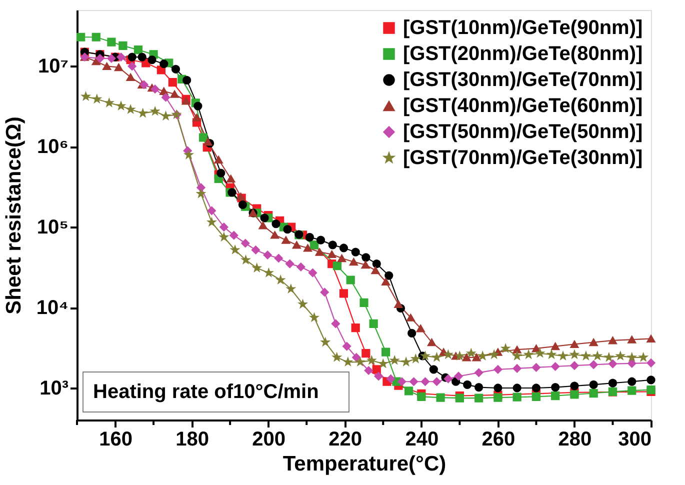  Describe the element at coordinates (52, 227) in the screenshot. I see `y-tick-label: 10⁵` at that location.